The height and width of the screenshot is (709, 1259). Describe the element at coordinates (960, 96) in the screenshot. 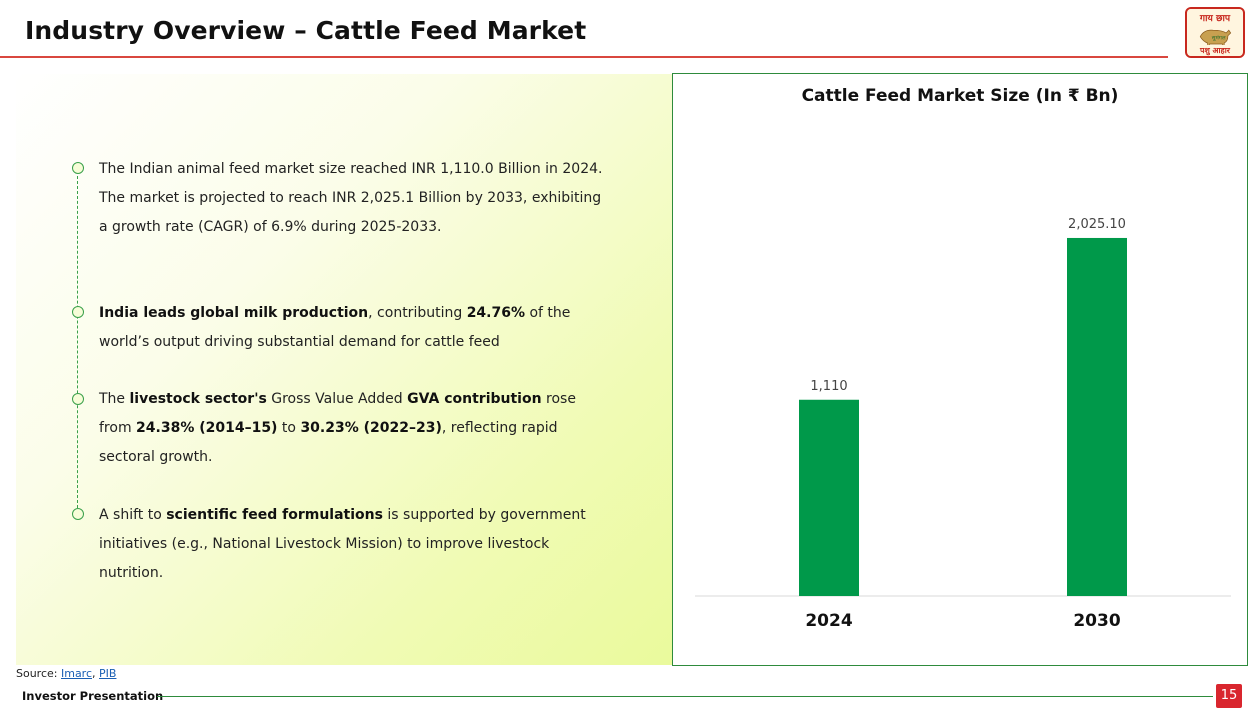

I see `chart-title: Cattle Feed Market Size (In ₹ Bn)` at that location.